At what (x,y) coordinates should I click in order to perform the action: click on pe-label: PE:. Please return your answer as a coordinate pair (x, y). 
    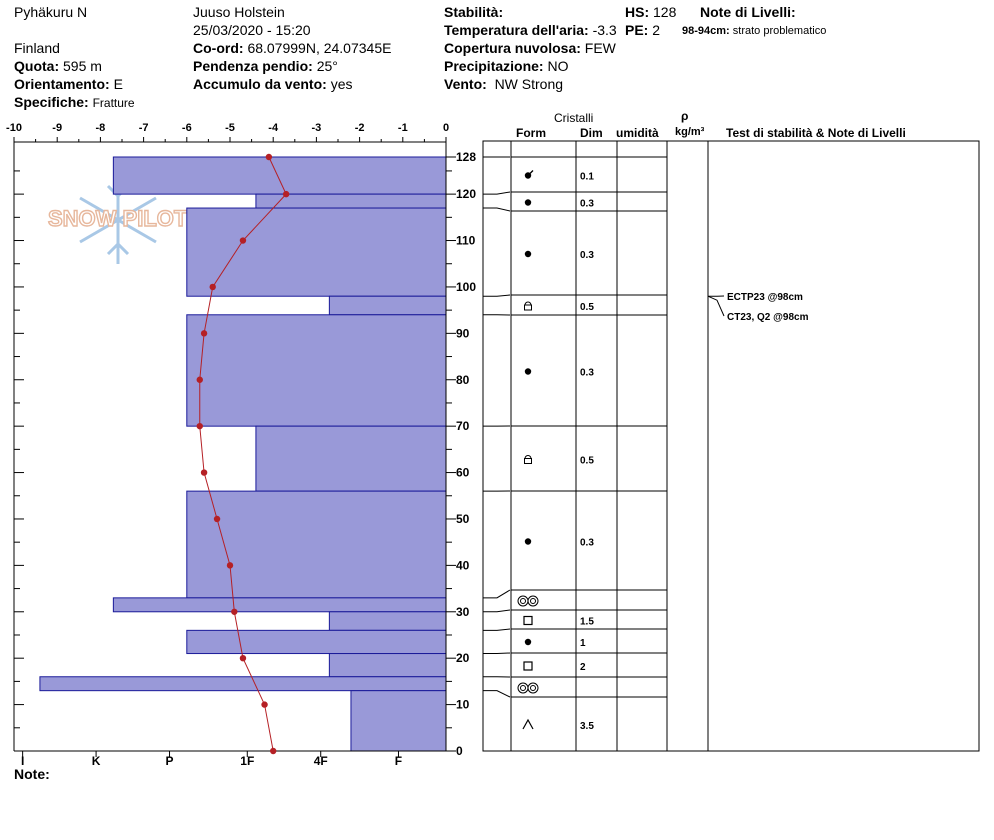
    Looking at the image, I should click on (637, 30).